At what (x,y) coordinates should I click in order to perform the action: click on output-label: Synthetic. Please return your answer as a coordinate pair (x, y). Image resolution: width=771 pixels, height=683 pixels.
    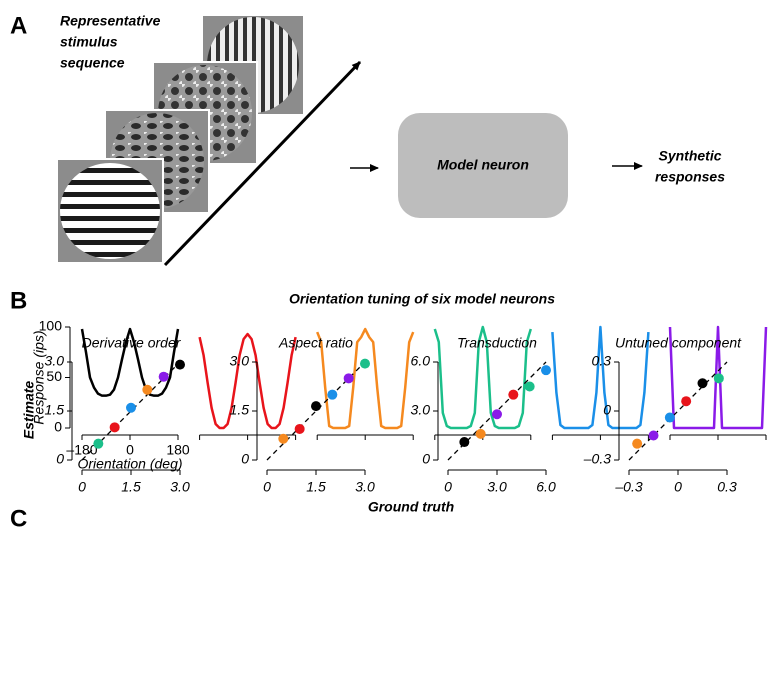
    Looking at the image, I should click on (689, 156).